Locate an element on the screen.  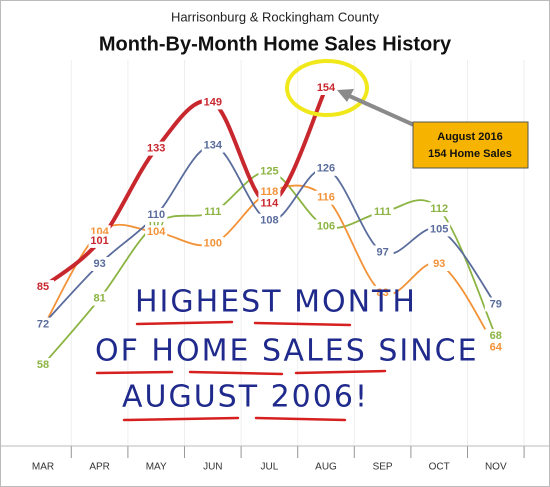
data-label: 83 is located at coordinates (382, 293).